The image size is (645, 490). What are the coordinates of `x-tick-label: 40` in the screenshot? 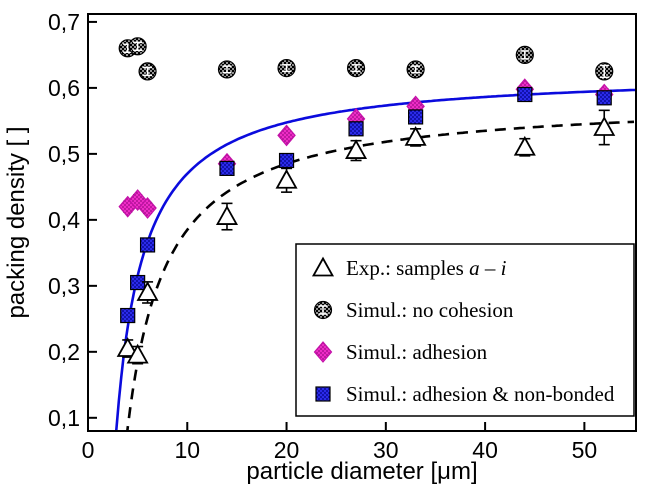 It's located at (485, 450).